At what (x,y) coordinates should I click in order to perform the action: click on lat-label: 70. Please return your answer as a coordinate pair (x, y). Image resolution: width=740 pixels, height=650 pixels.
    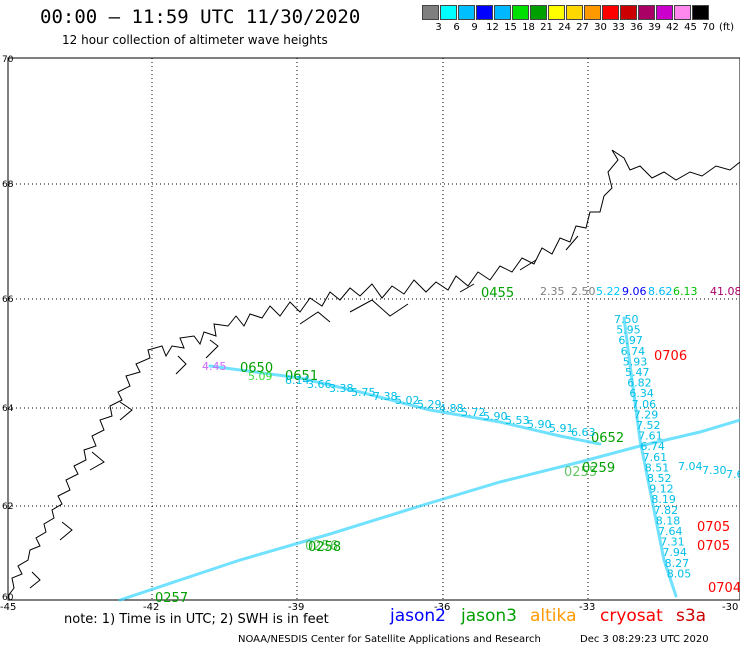
    Looking at the image, I should click on (8, 60).